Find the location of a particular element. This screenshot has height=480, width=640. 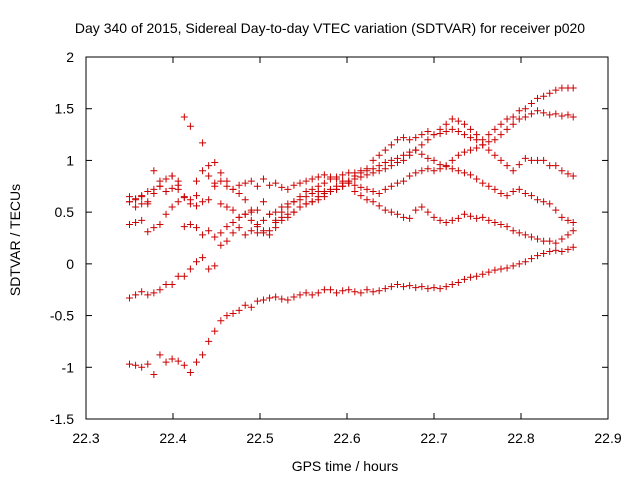

x-tick-label: 22.5 is located at coordinates (259, 438).